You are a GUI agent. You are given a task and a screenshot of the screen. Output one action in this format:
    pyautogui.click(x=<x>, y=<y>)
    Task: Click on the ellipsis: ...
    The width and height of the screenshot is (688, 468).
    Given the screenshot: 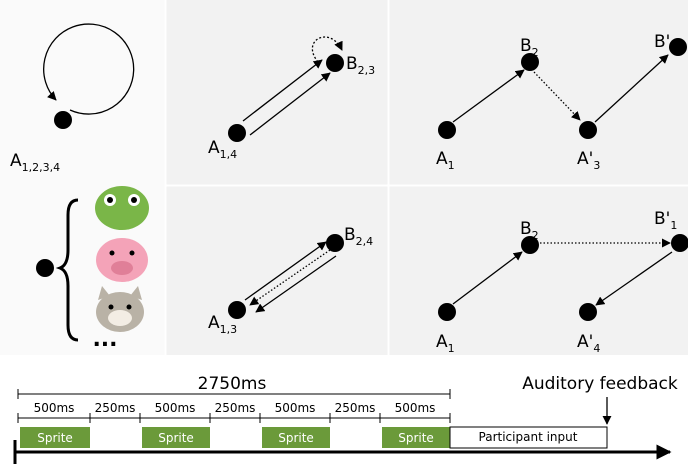 What is the action you would take?
    pyautogui.click(x=104, y=339)
    